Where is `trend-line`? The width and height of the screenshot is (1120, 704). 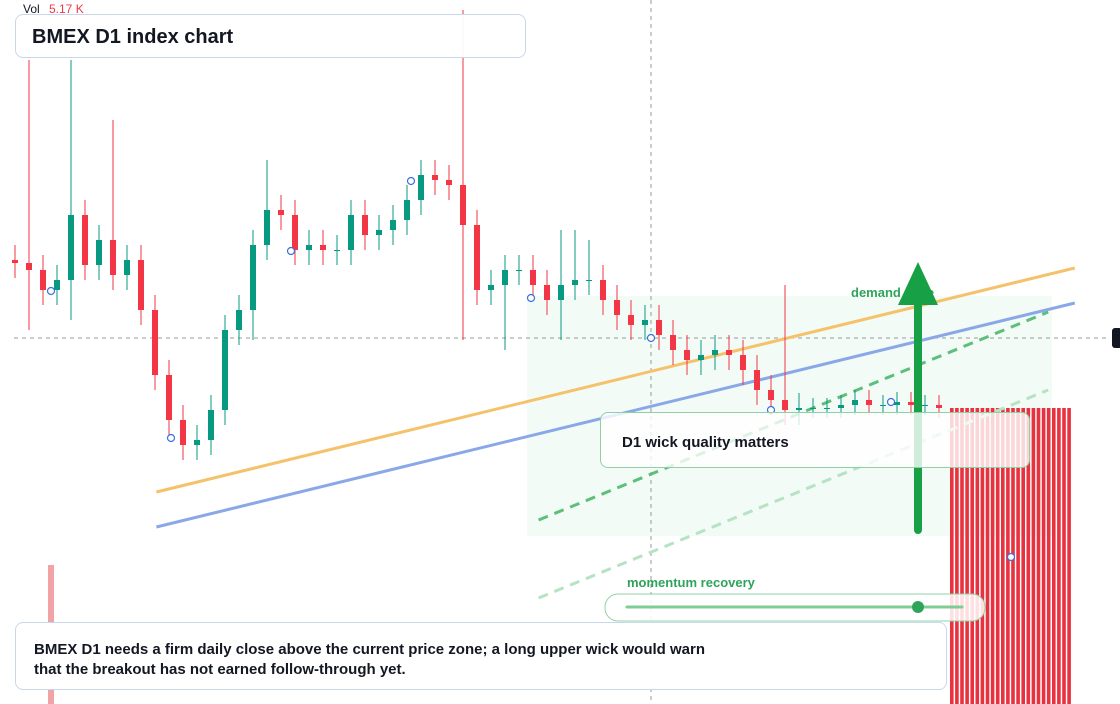 trend-line is located at coordinates (793, 494).